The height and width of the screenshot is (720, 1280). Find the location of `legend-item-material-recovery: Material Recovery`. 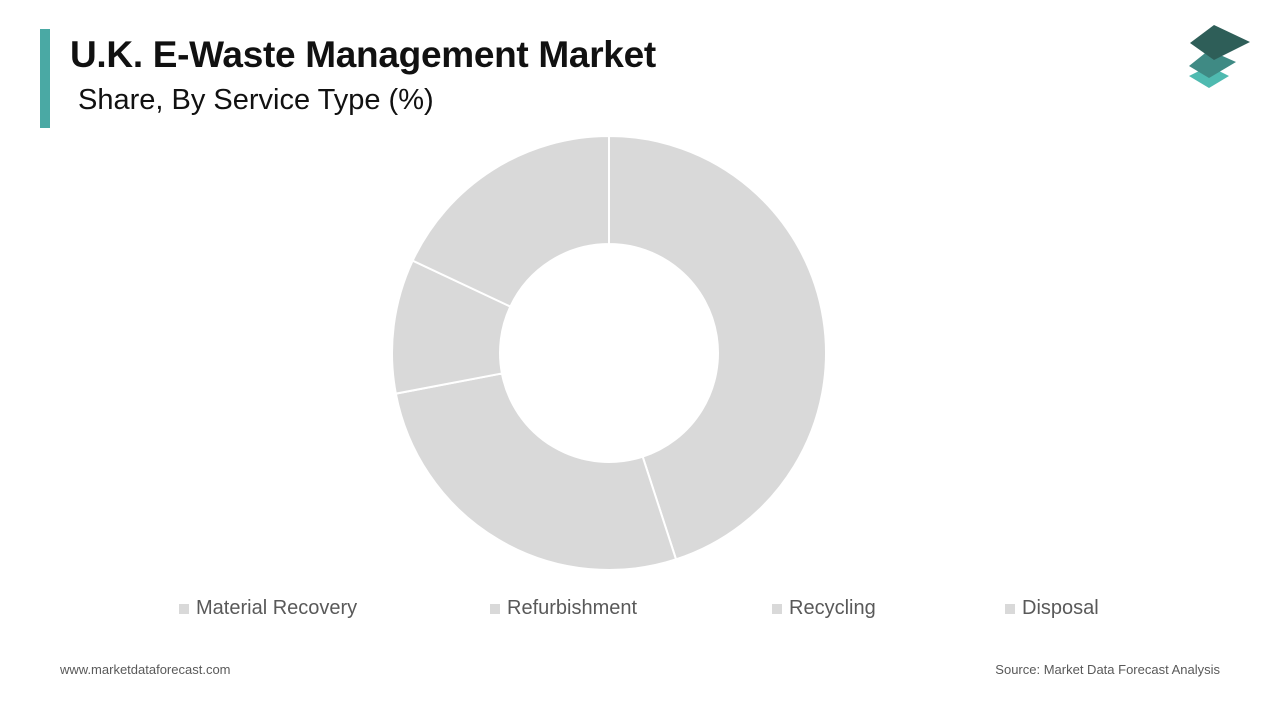

legend-item-material-recovery: Material Recovery is located at coordinates (268, 608).